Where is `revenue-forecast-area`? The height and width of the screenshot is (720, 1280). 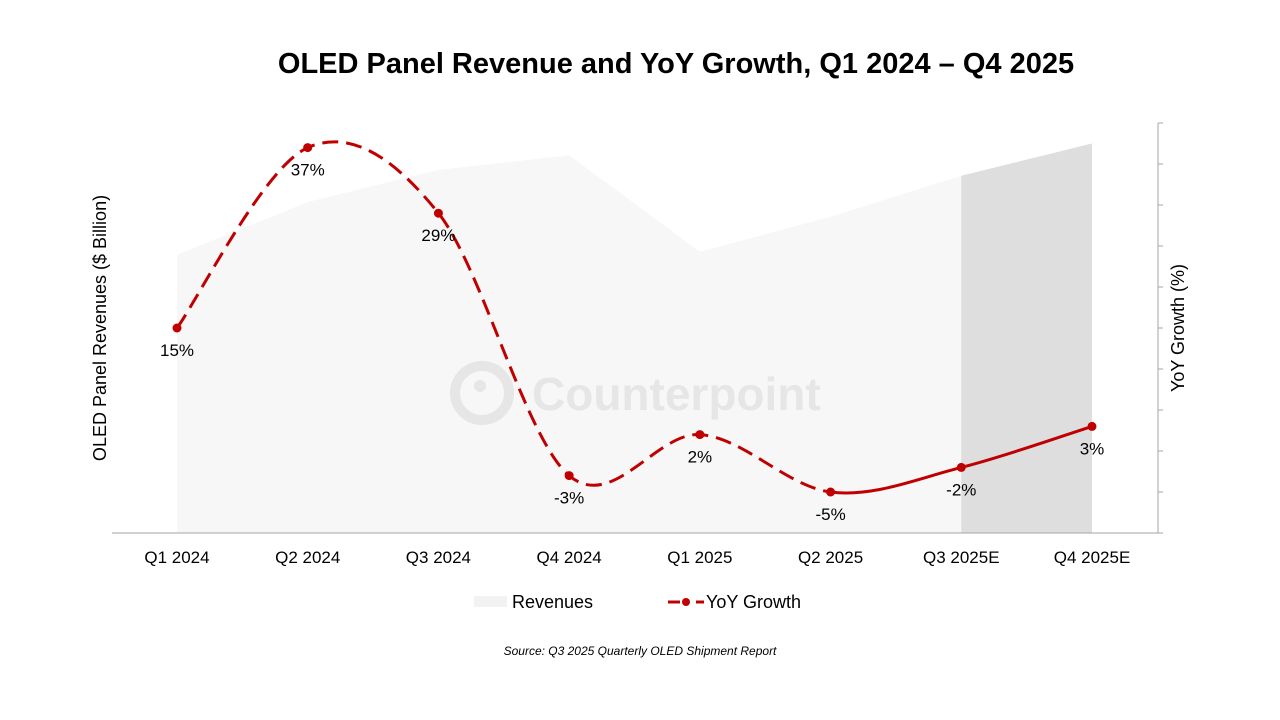 revenue-forecast-area is located at coordinates (1026, 338).